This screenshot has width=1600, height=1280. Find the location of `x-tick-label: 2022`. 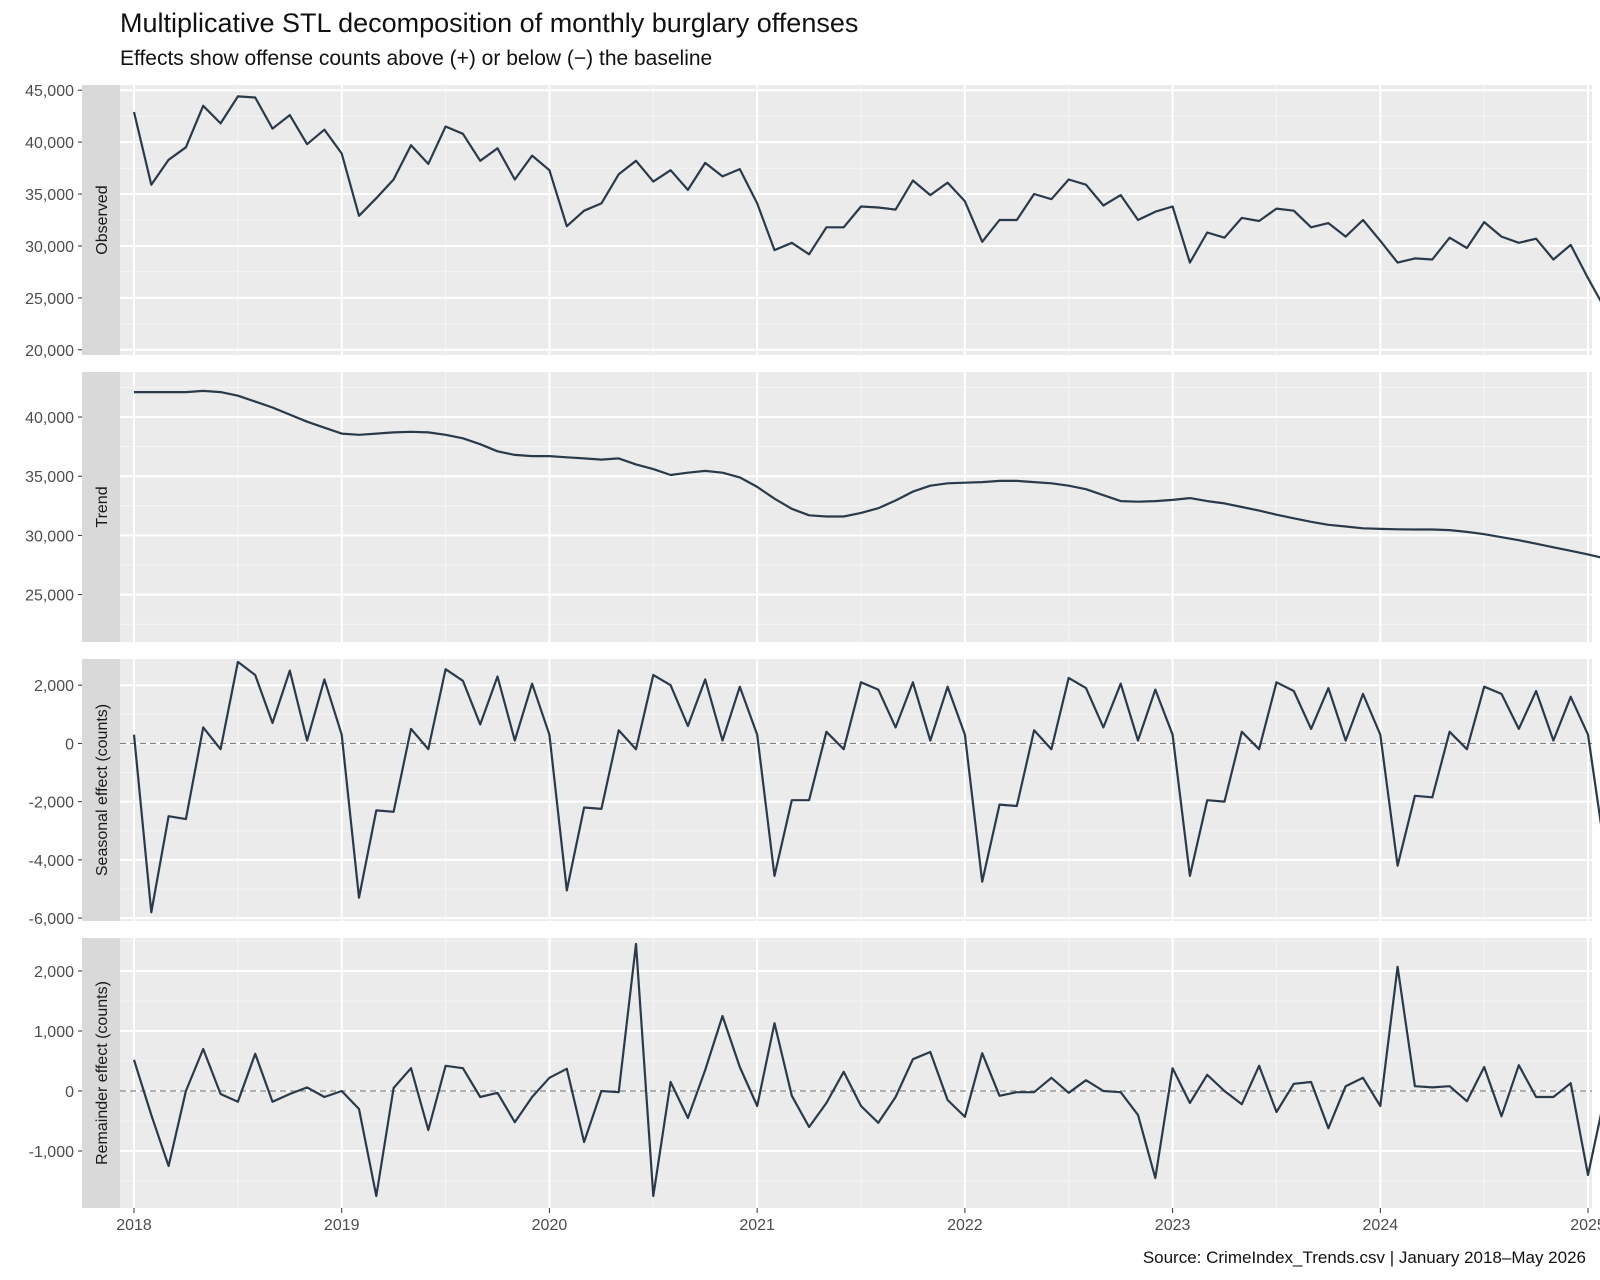

x-tick-label: 2022 is located at coordinates (965, 1225).